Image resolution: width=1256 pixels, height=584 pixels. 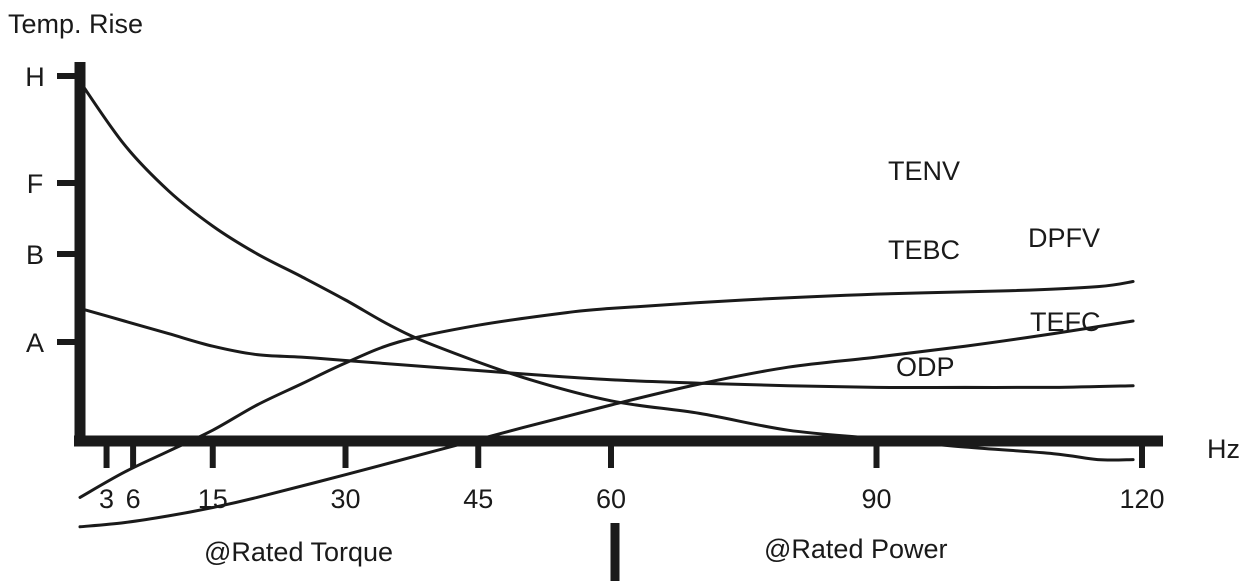 What do you see at coordinates (106, 499) in the screenshot?
I see `x-tick-label-3: 3` at bounding box center [106, 499].